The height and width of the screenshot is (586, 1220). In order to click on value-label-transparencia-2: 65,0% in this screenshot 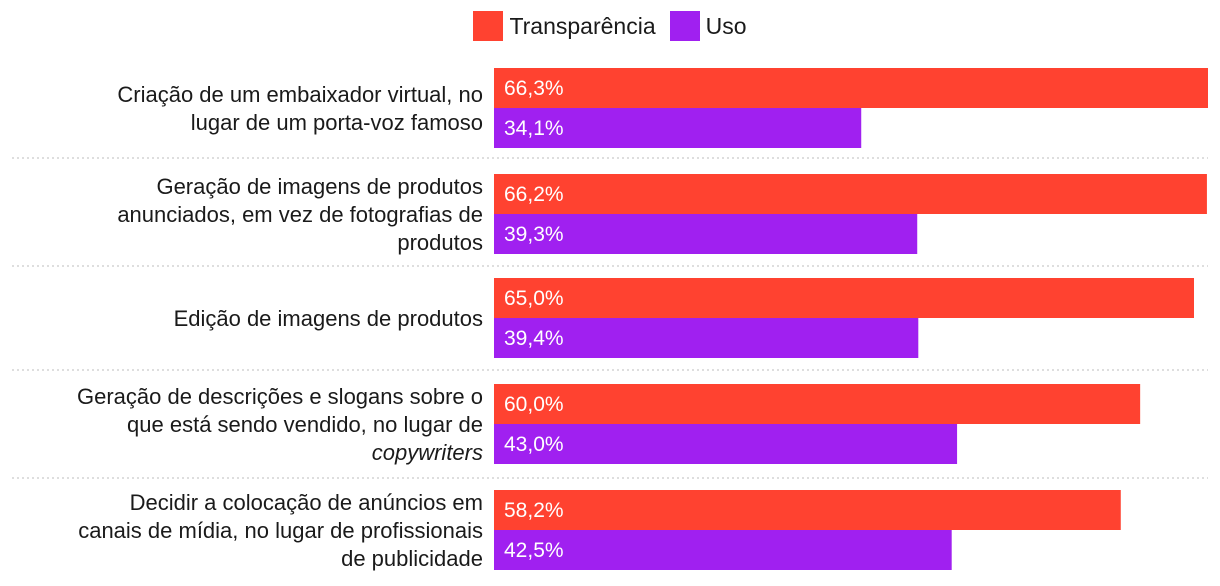, I will do `click(534, 298)`.